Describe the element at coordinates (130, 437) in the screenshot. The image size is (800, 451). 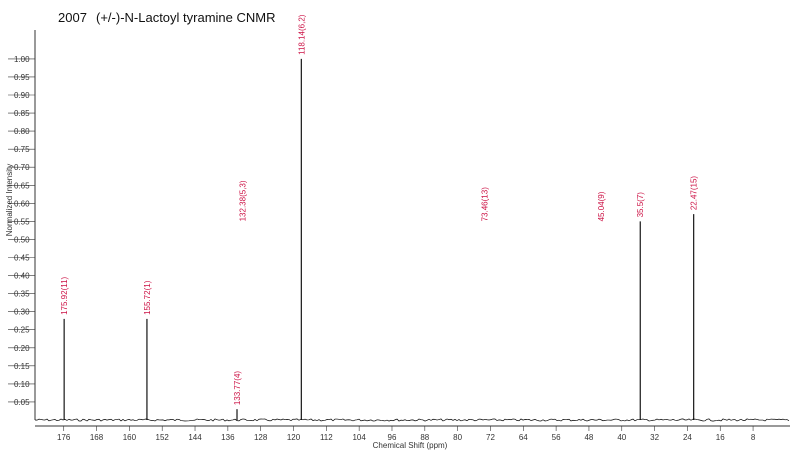
I see `x-tick-label: 160` at that location.